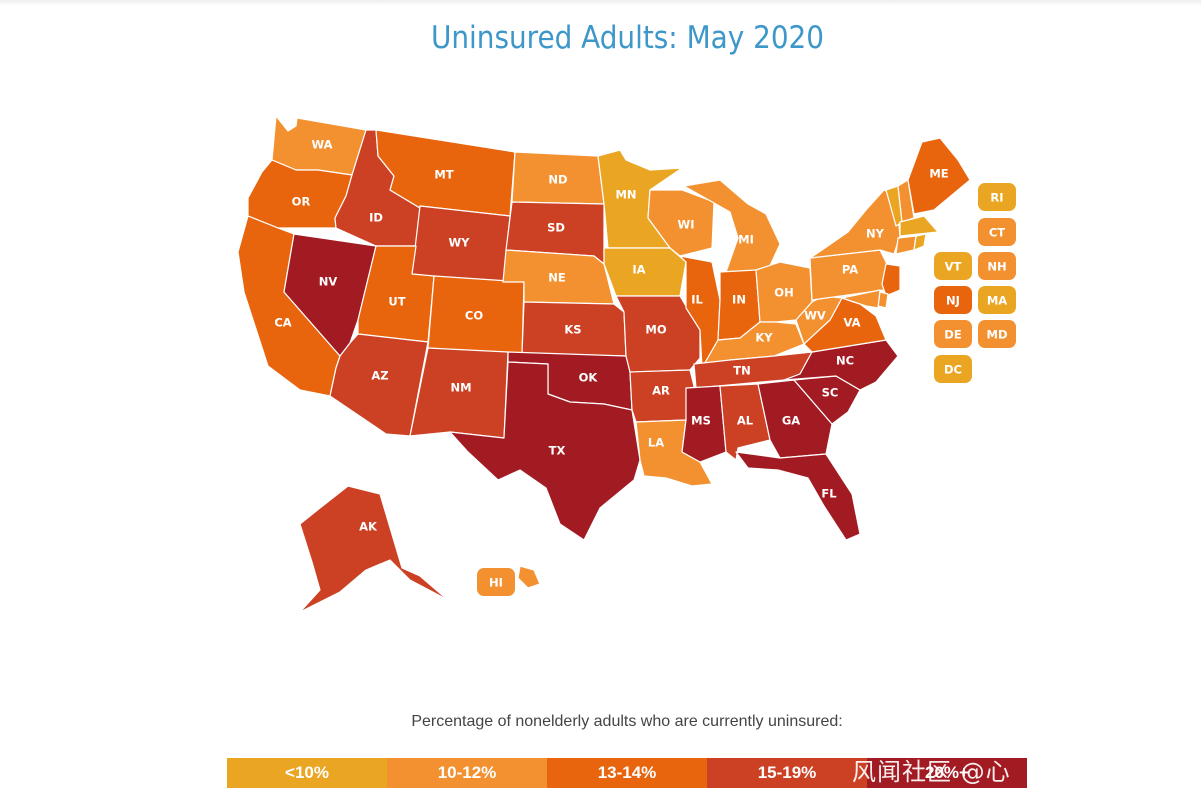  I want to click on state-label: IL, so click(697, 300).